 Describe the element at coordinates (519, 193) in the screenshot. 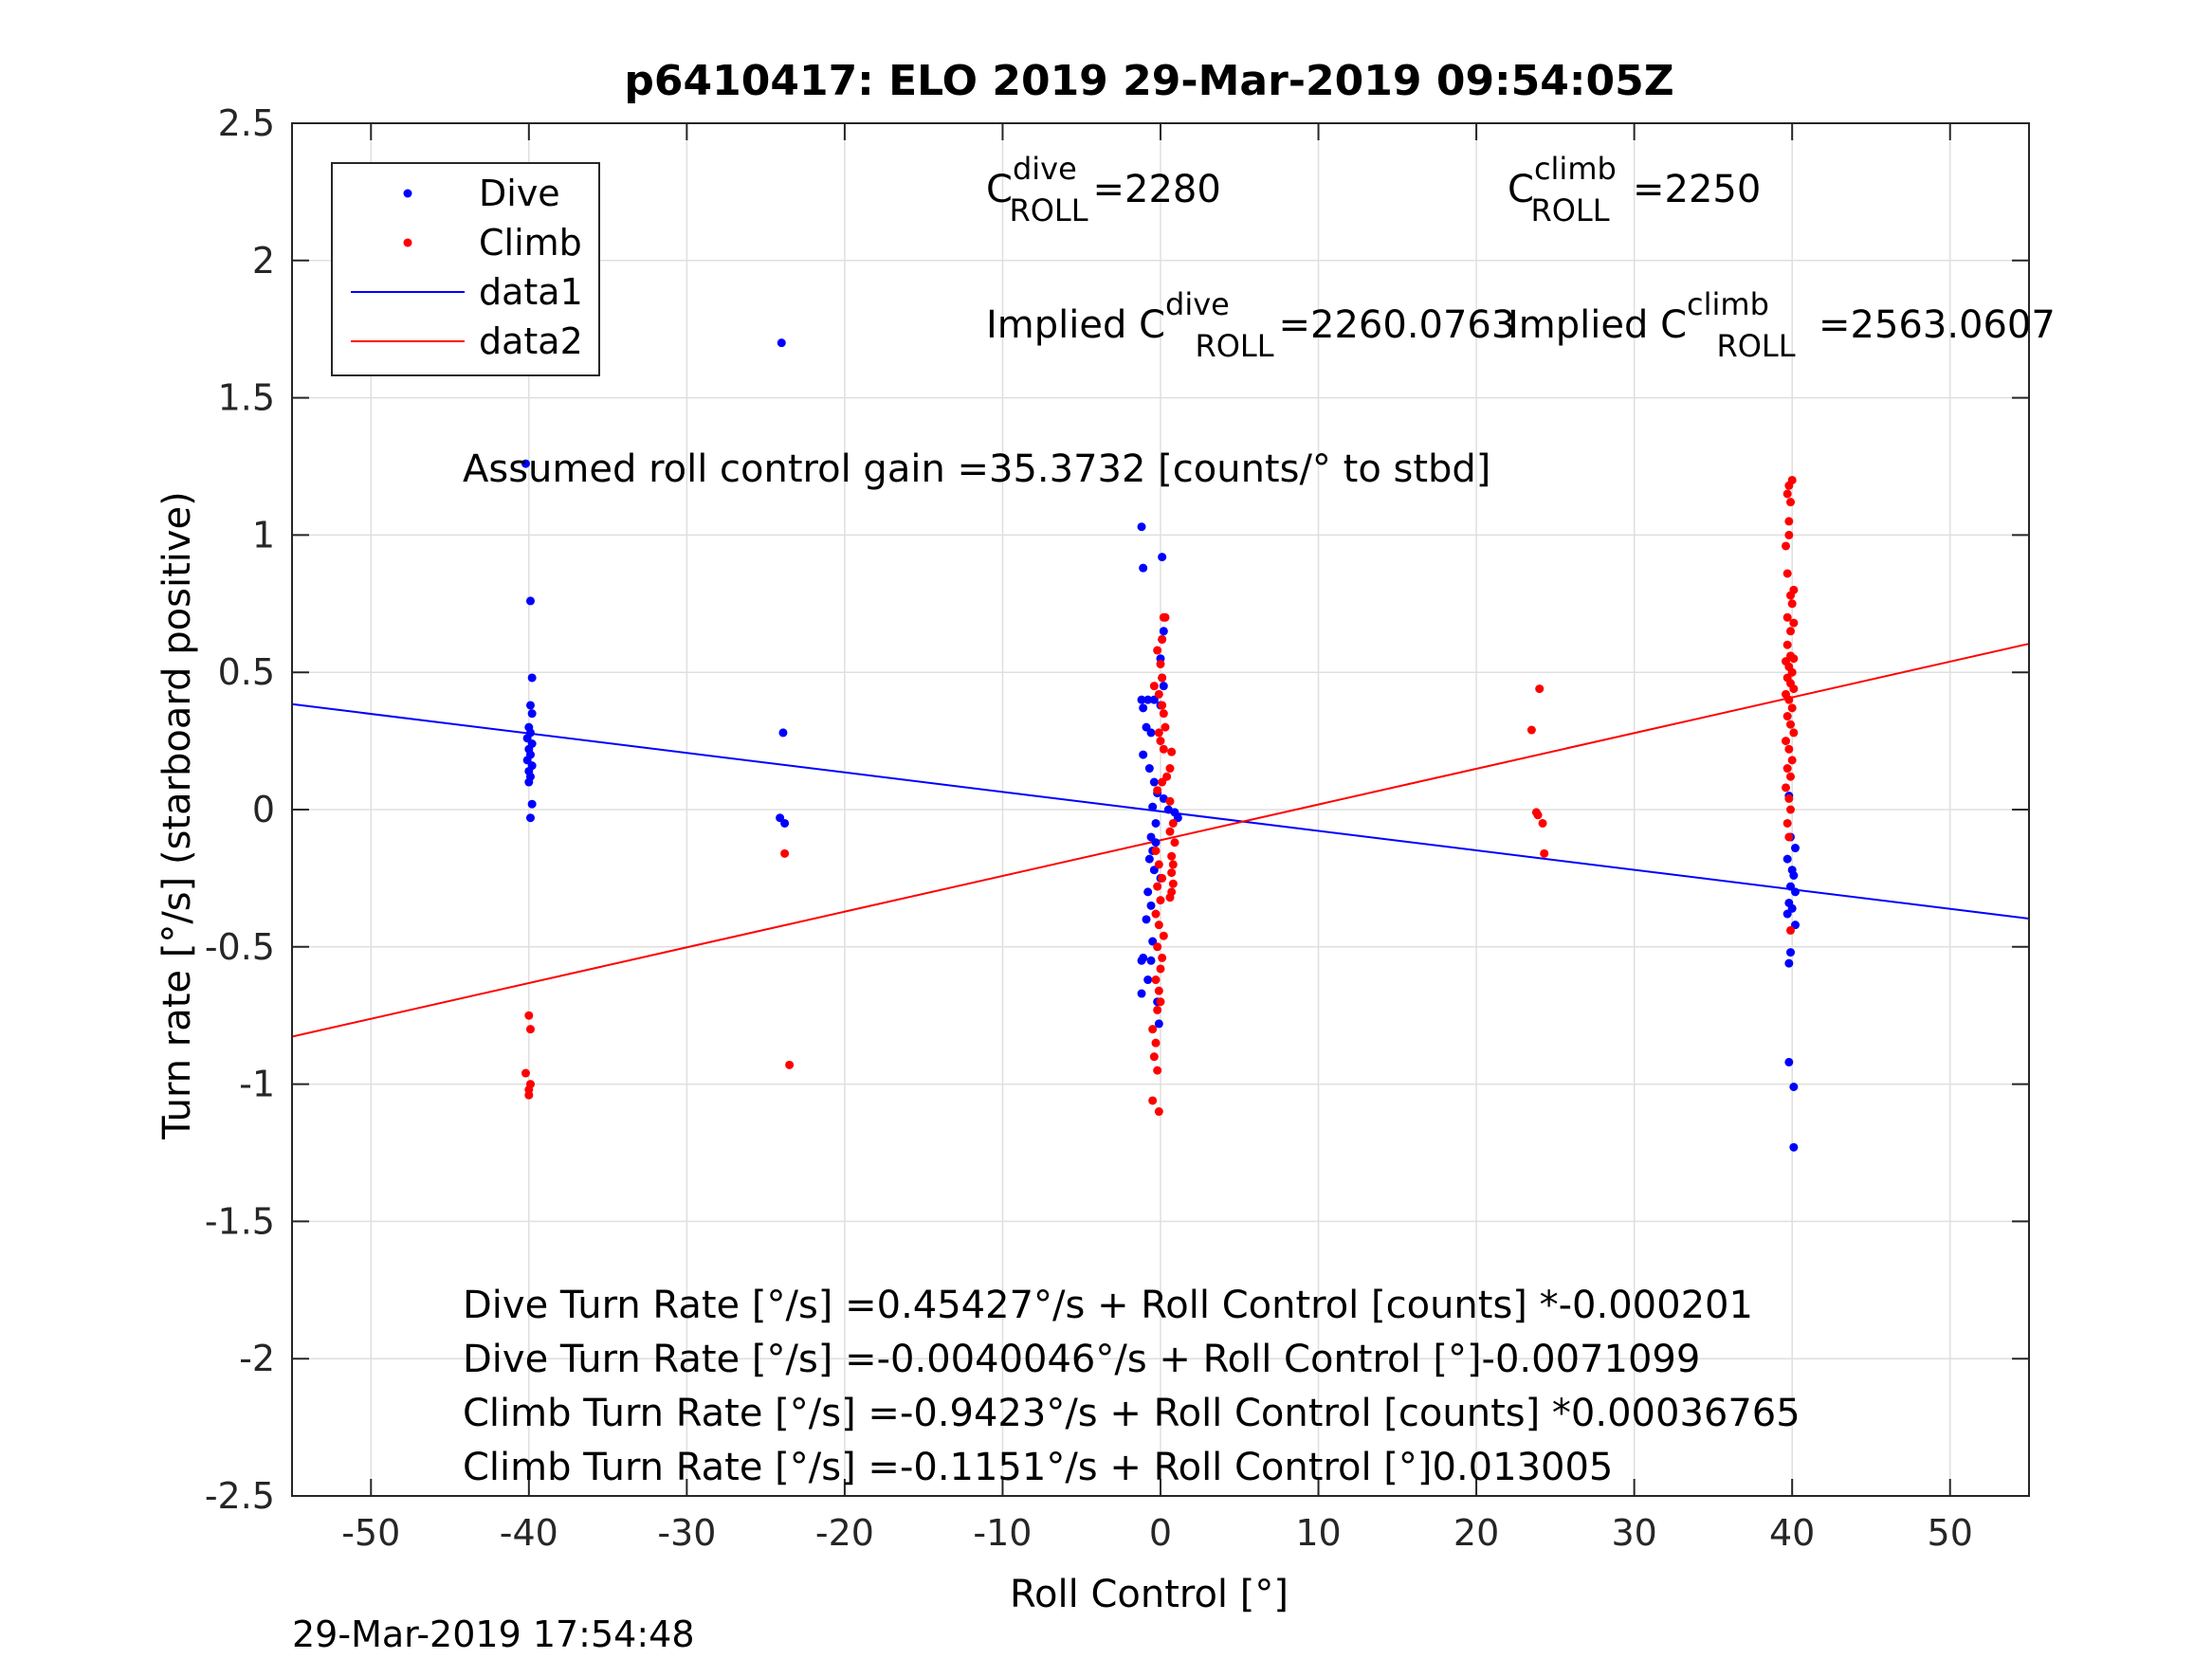

I see `legend-label-dive: Dive` at that location.